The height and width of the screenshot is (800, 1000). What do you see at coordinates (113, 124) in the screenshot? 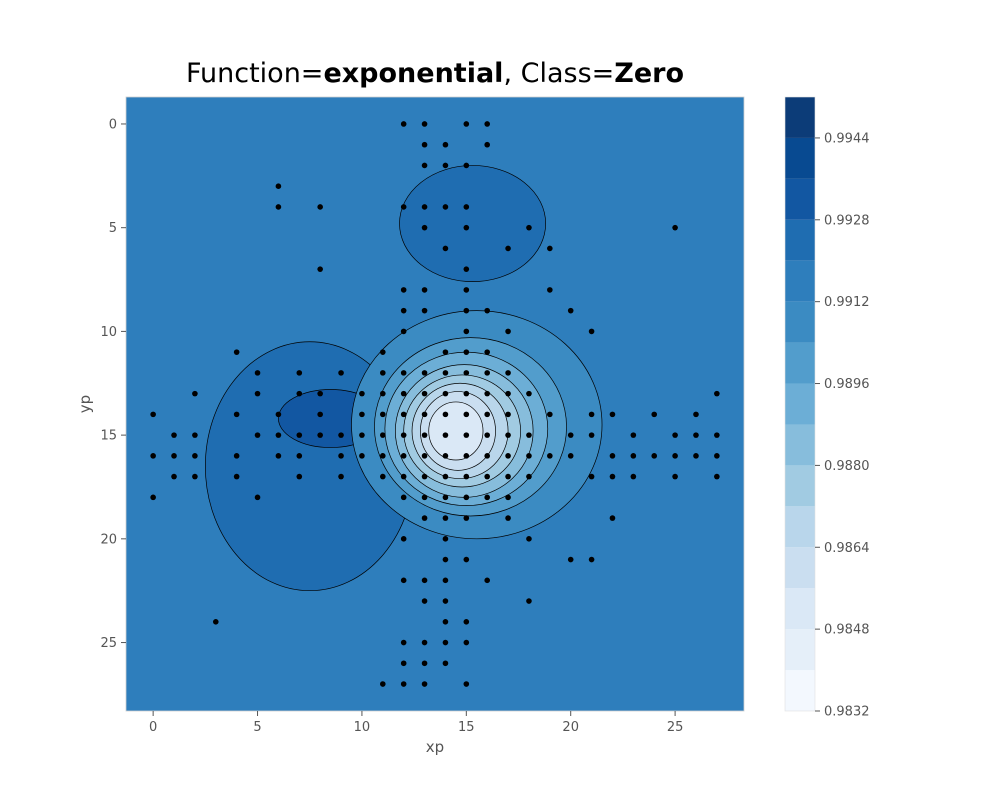
I see `y-tick-label: 0` at bounding box center [113, 124].